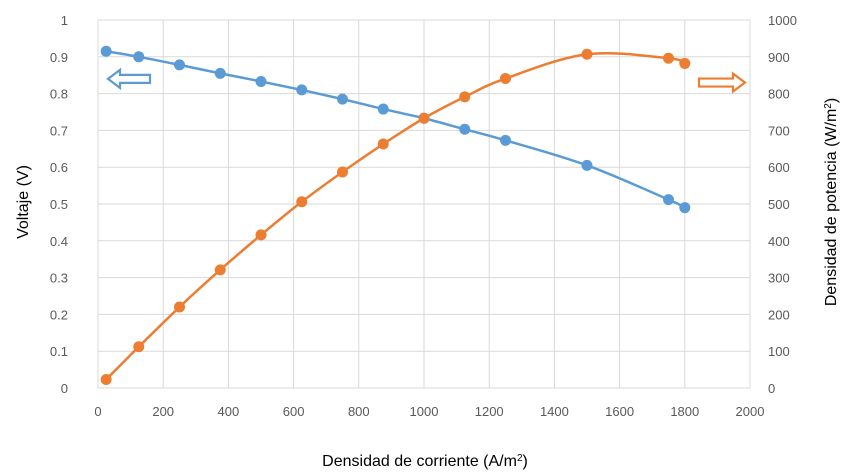 The height and width of the screenshot is (473, 850). I want to click on y-left-tick-label: 0.9, so click(59, 57).